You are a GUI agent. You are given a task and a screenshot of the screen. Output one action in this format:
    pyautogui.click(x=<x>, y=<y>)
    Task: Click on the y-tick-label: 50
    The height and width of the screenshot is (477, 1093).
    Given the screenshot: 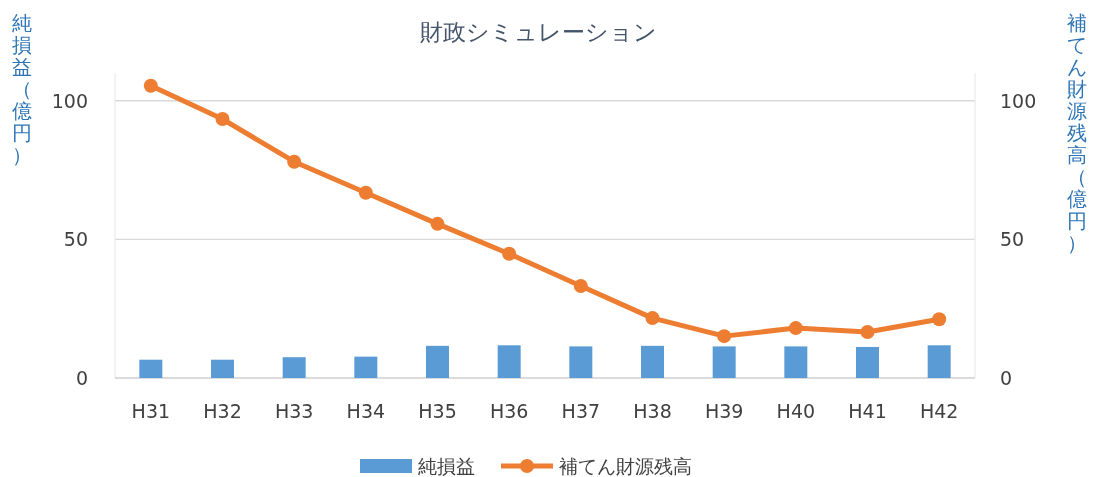 What is the action you would take?
    pyautogui.click(x=75, y=239)
    